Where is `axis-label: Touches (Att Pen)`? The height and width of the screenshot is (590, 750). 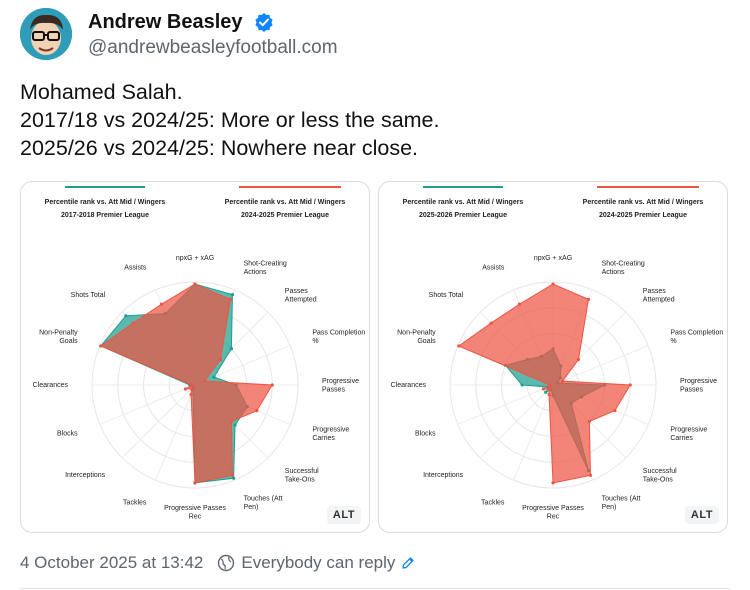
axis-label: Touches (Att Pen) is located at coordinates (621, 503).